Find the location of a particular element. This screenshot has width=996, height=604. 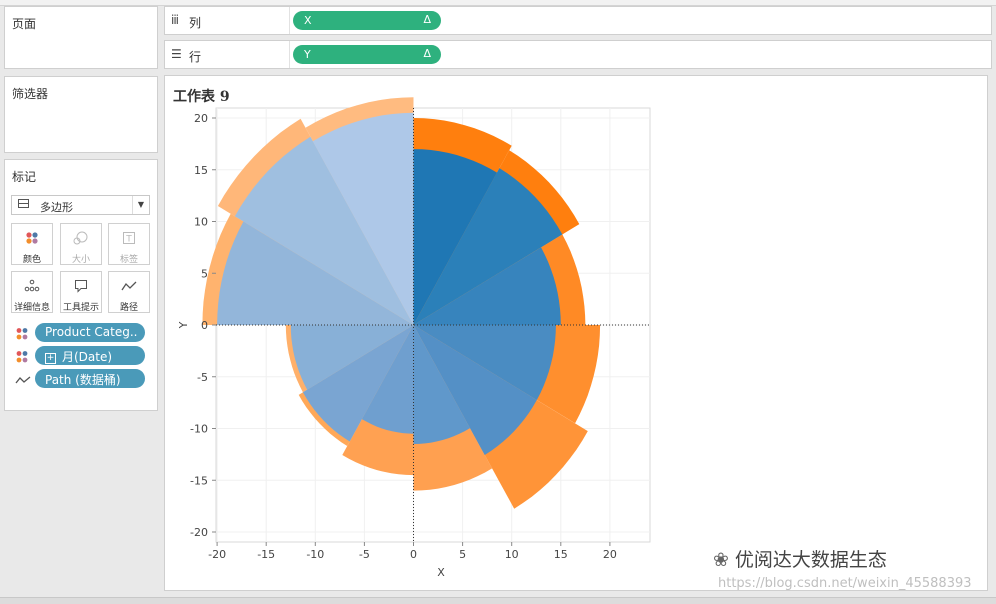

path-button: 路径 is located at coordinates (129, 292).